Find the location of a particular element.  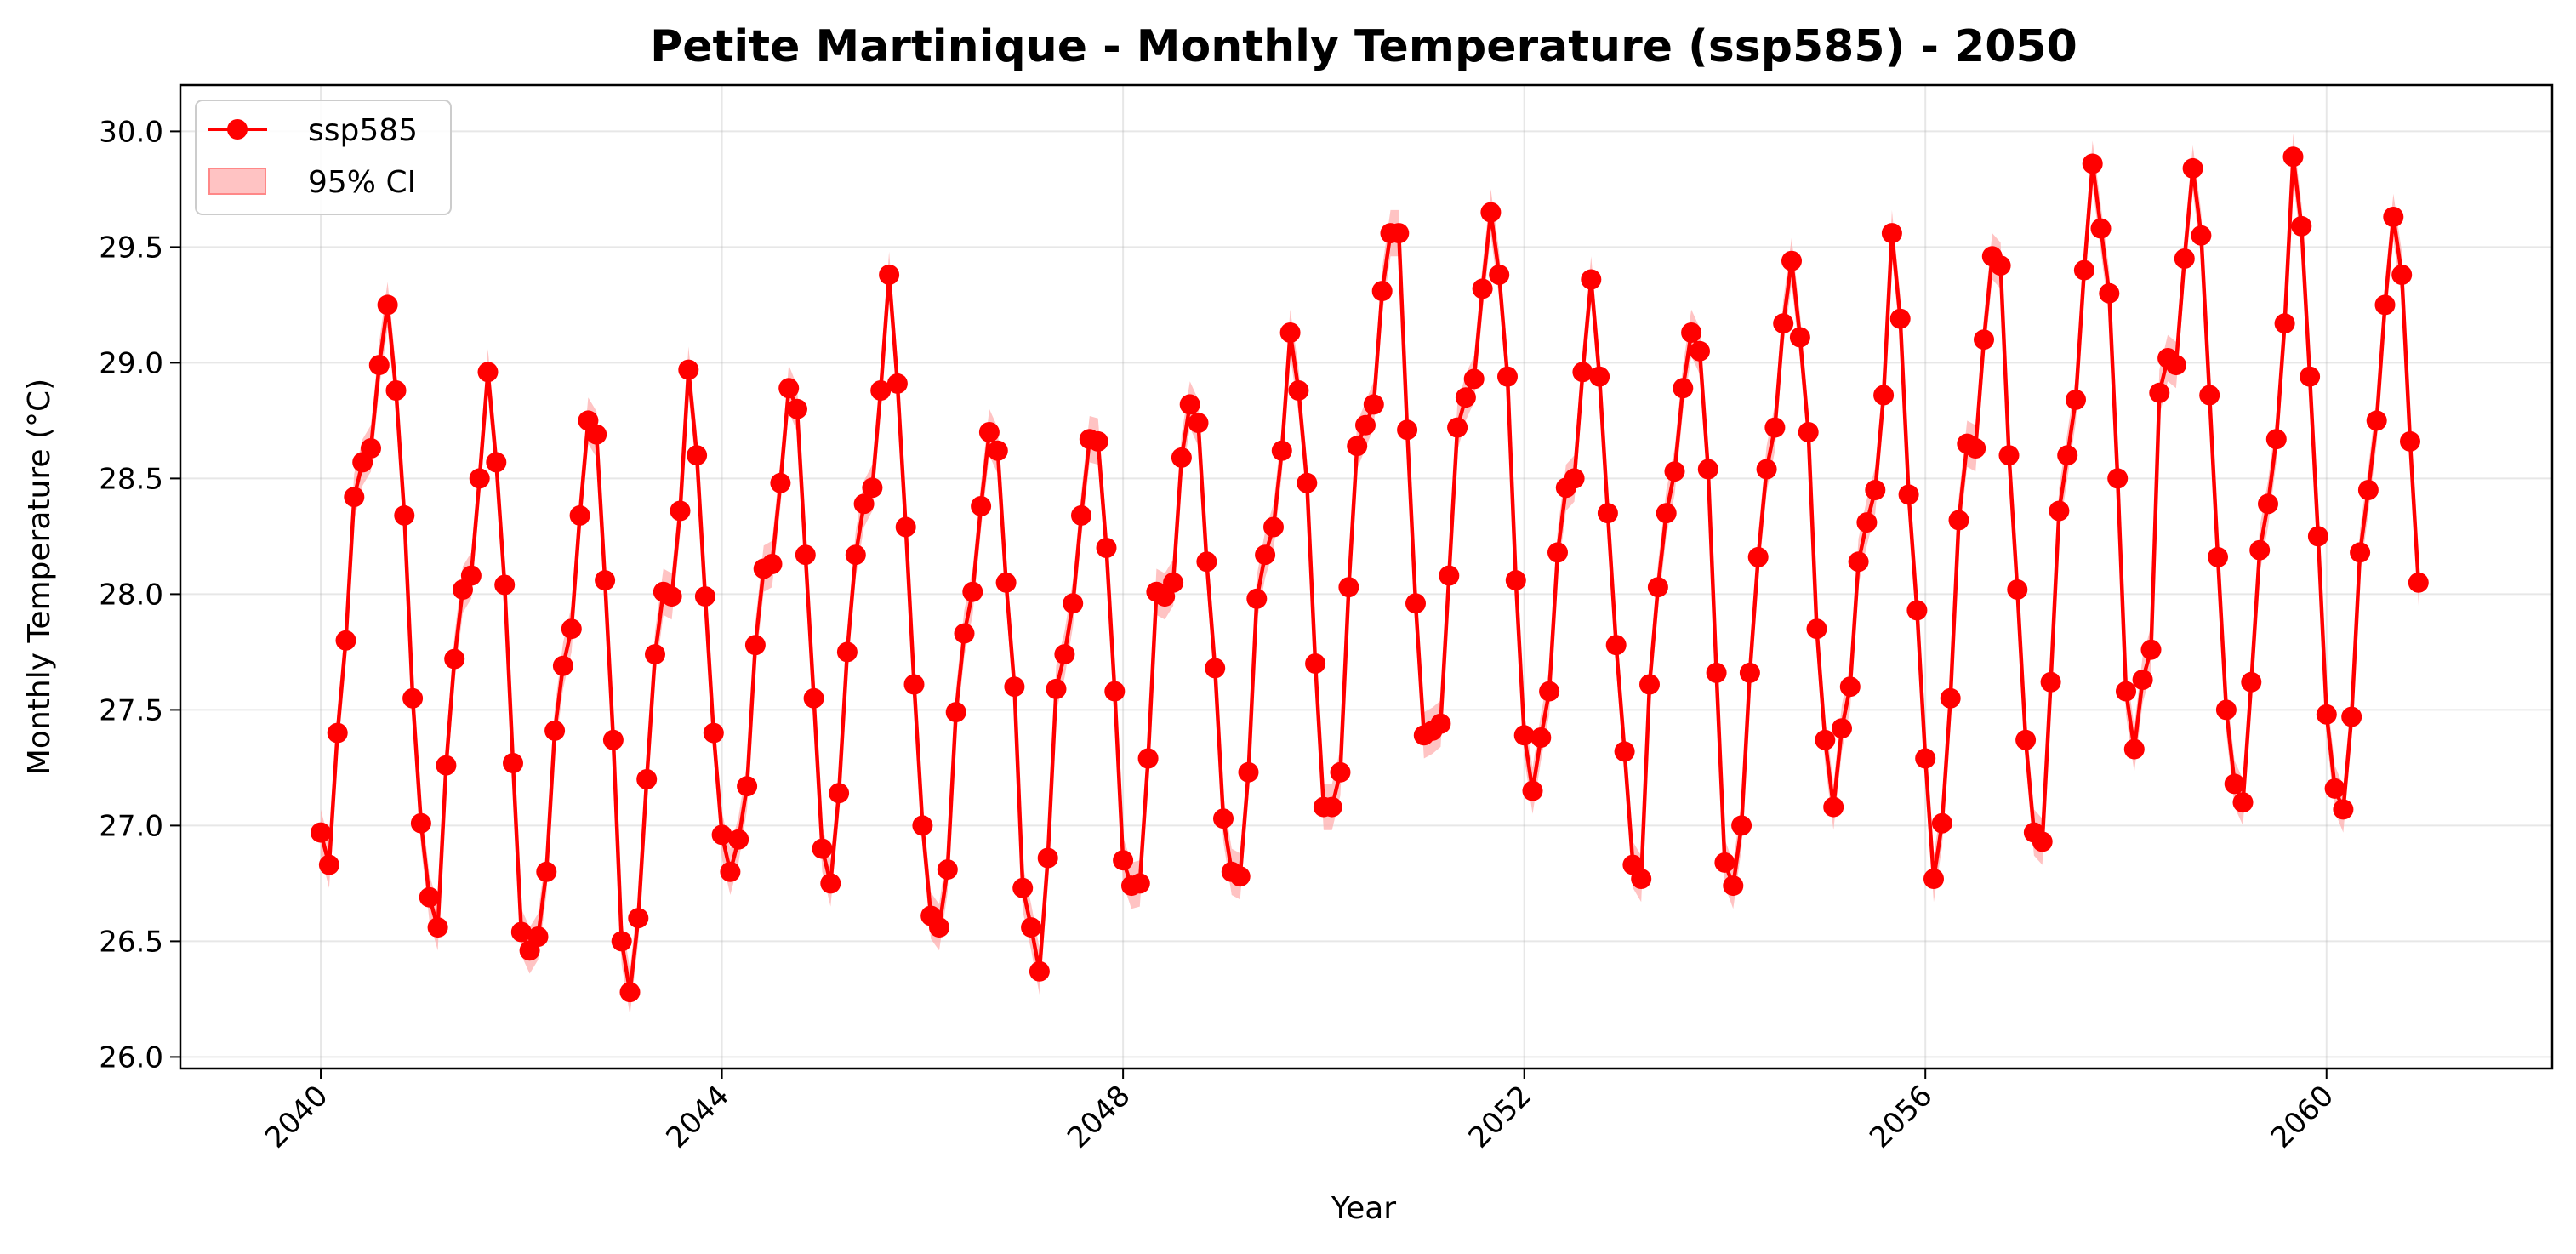

y-tick-label: 26.0 is located at coordinates (131, 1057).